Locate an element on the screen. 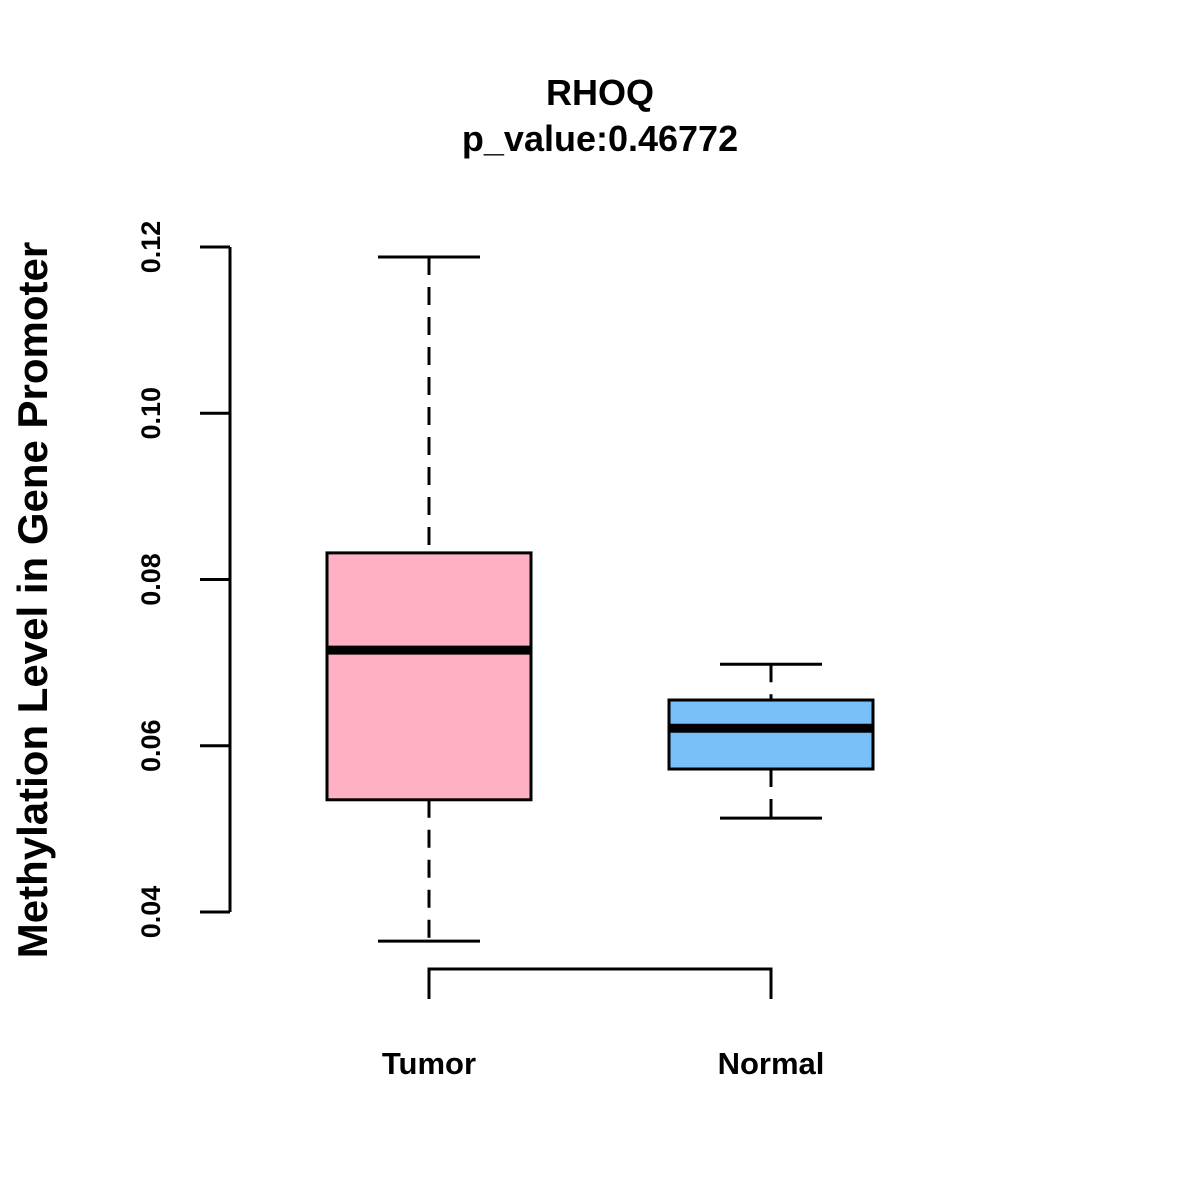  category-label-normal: Normal is located at coordinates (771, 1063).